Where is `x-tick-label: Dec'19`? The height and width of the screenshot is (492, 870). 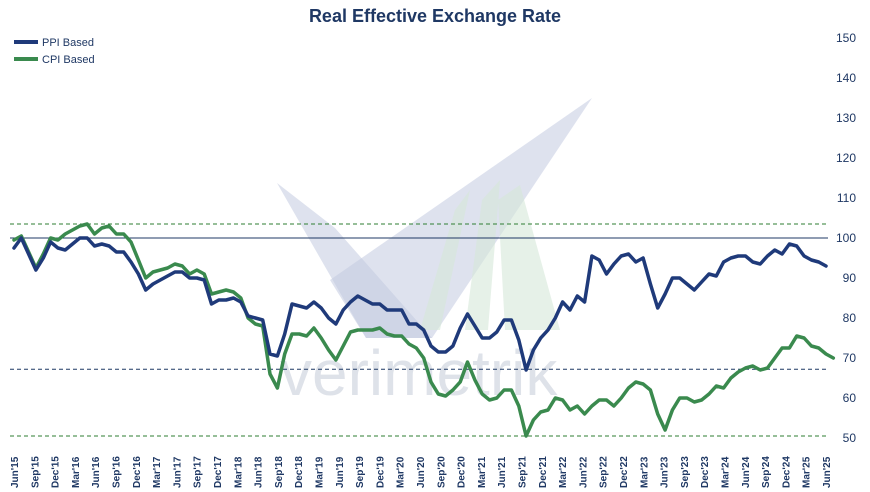 x-tick-label: Dec'19 is located at coordinates (380, 472).